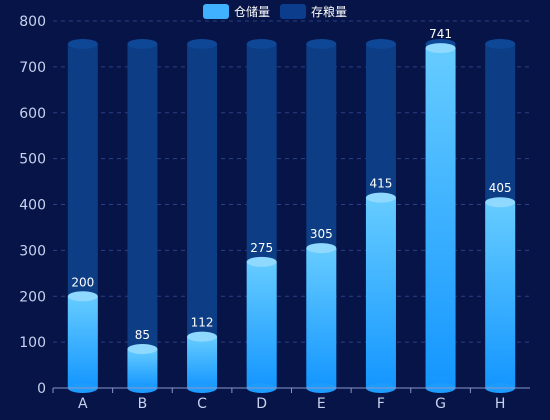 The width and height of the screenshot is (550, 420). What do you see at coordinates (261, 43) in the screenshot?
I see `track-cap-D` at bounding box center [261, 43].